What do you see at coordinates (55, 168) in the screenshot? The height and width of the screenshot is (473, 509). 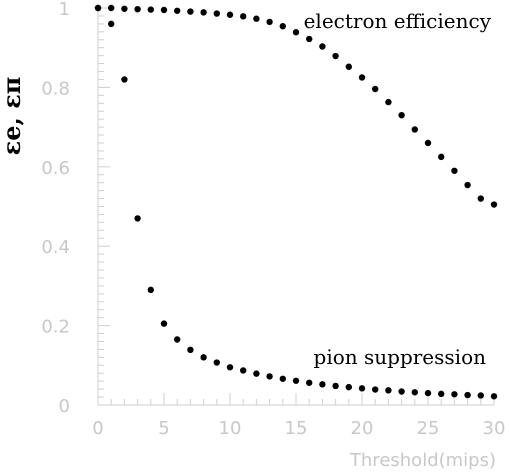 I see `y-tick-label: 0.6` at bounding box center [55, 168].